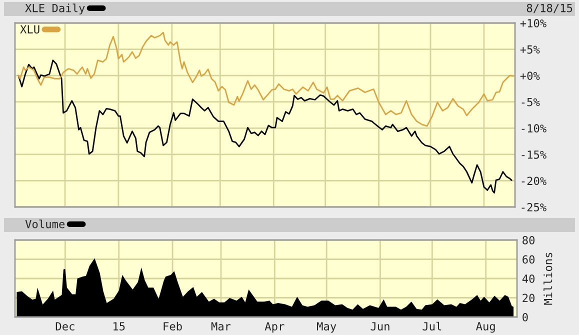 This screenshot has width=579, height=335. Describe the element at coordinates (274, 327) in the screenshot. I see `x-tick-label: Apr` at that location.